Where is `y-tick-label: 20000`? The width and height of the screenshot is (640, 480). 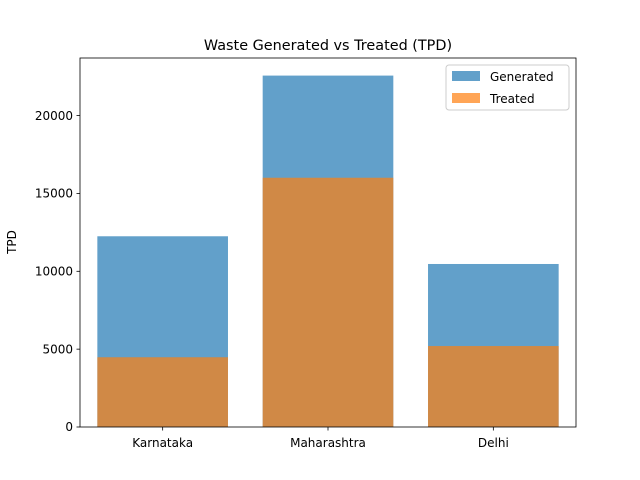 y-tick-label: 20000 is located at coordinates (54, 116).